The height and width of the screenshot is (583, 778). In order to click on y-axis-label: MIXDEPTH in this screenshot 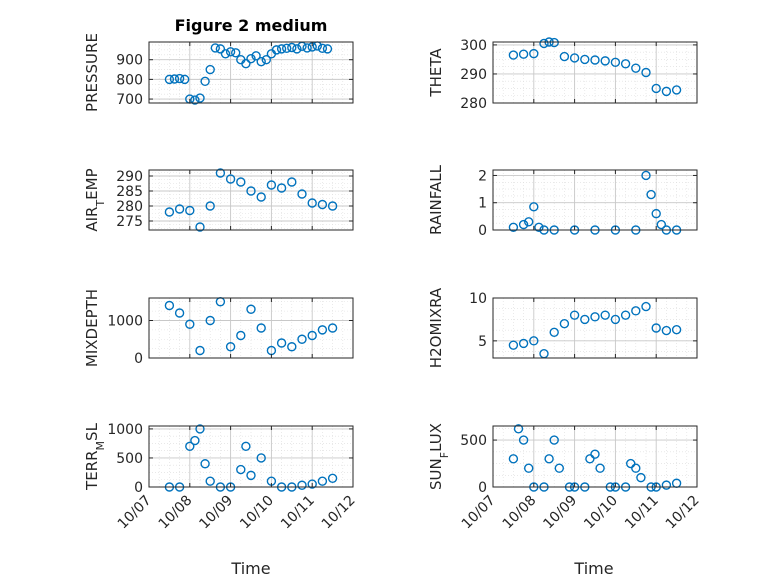, I will do `click(92, 328)`.